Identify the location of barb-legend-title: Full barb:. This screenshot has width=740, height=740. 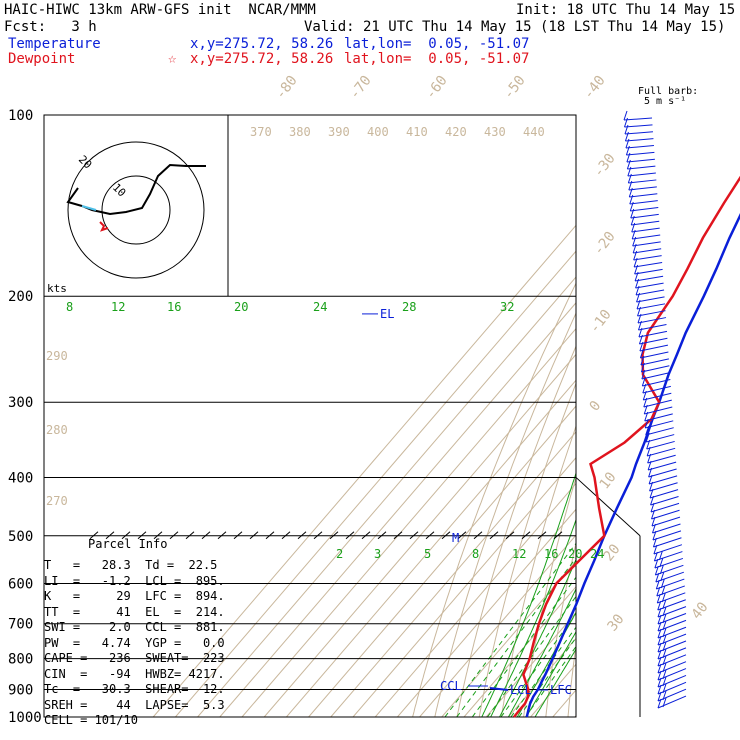
(668, 91).